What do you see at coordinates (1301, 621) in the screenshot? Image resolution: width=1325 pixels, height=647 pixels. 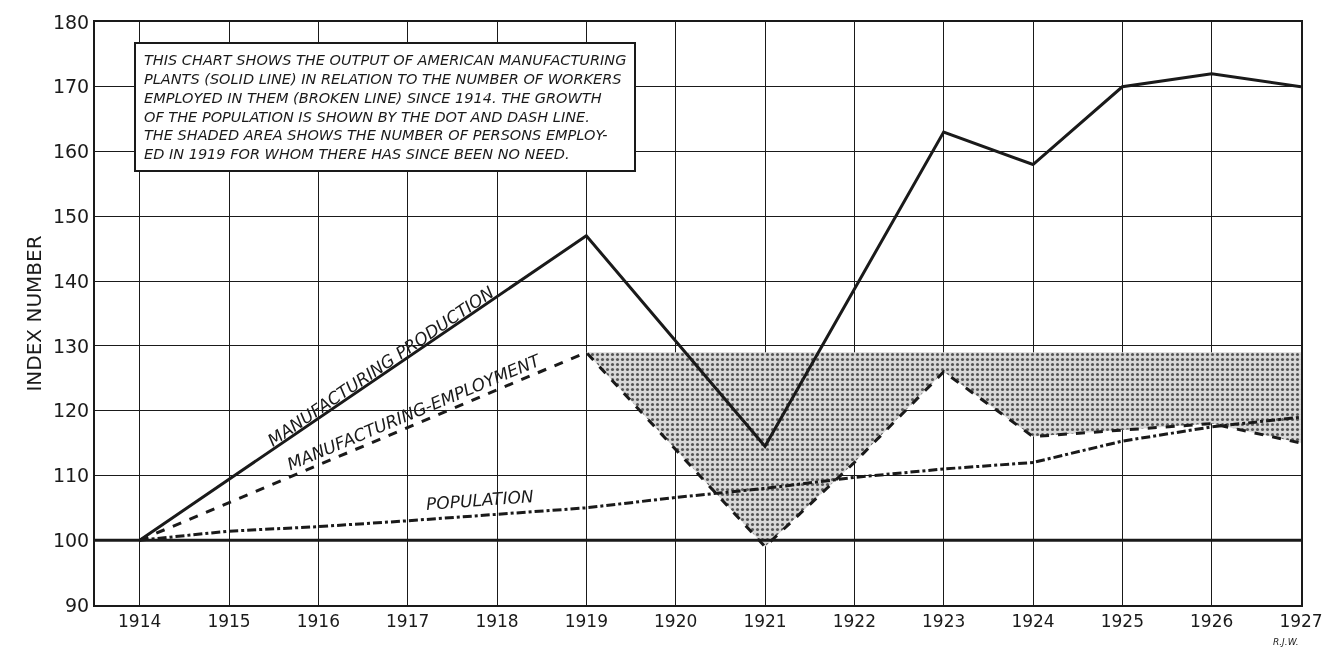 I see `x-tick-label: 1927` at bounding box center [1301, 621].